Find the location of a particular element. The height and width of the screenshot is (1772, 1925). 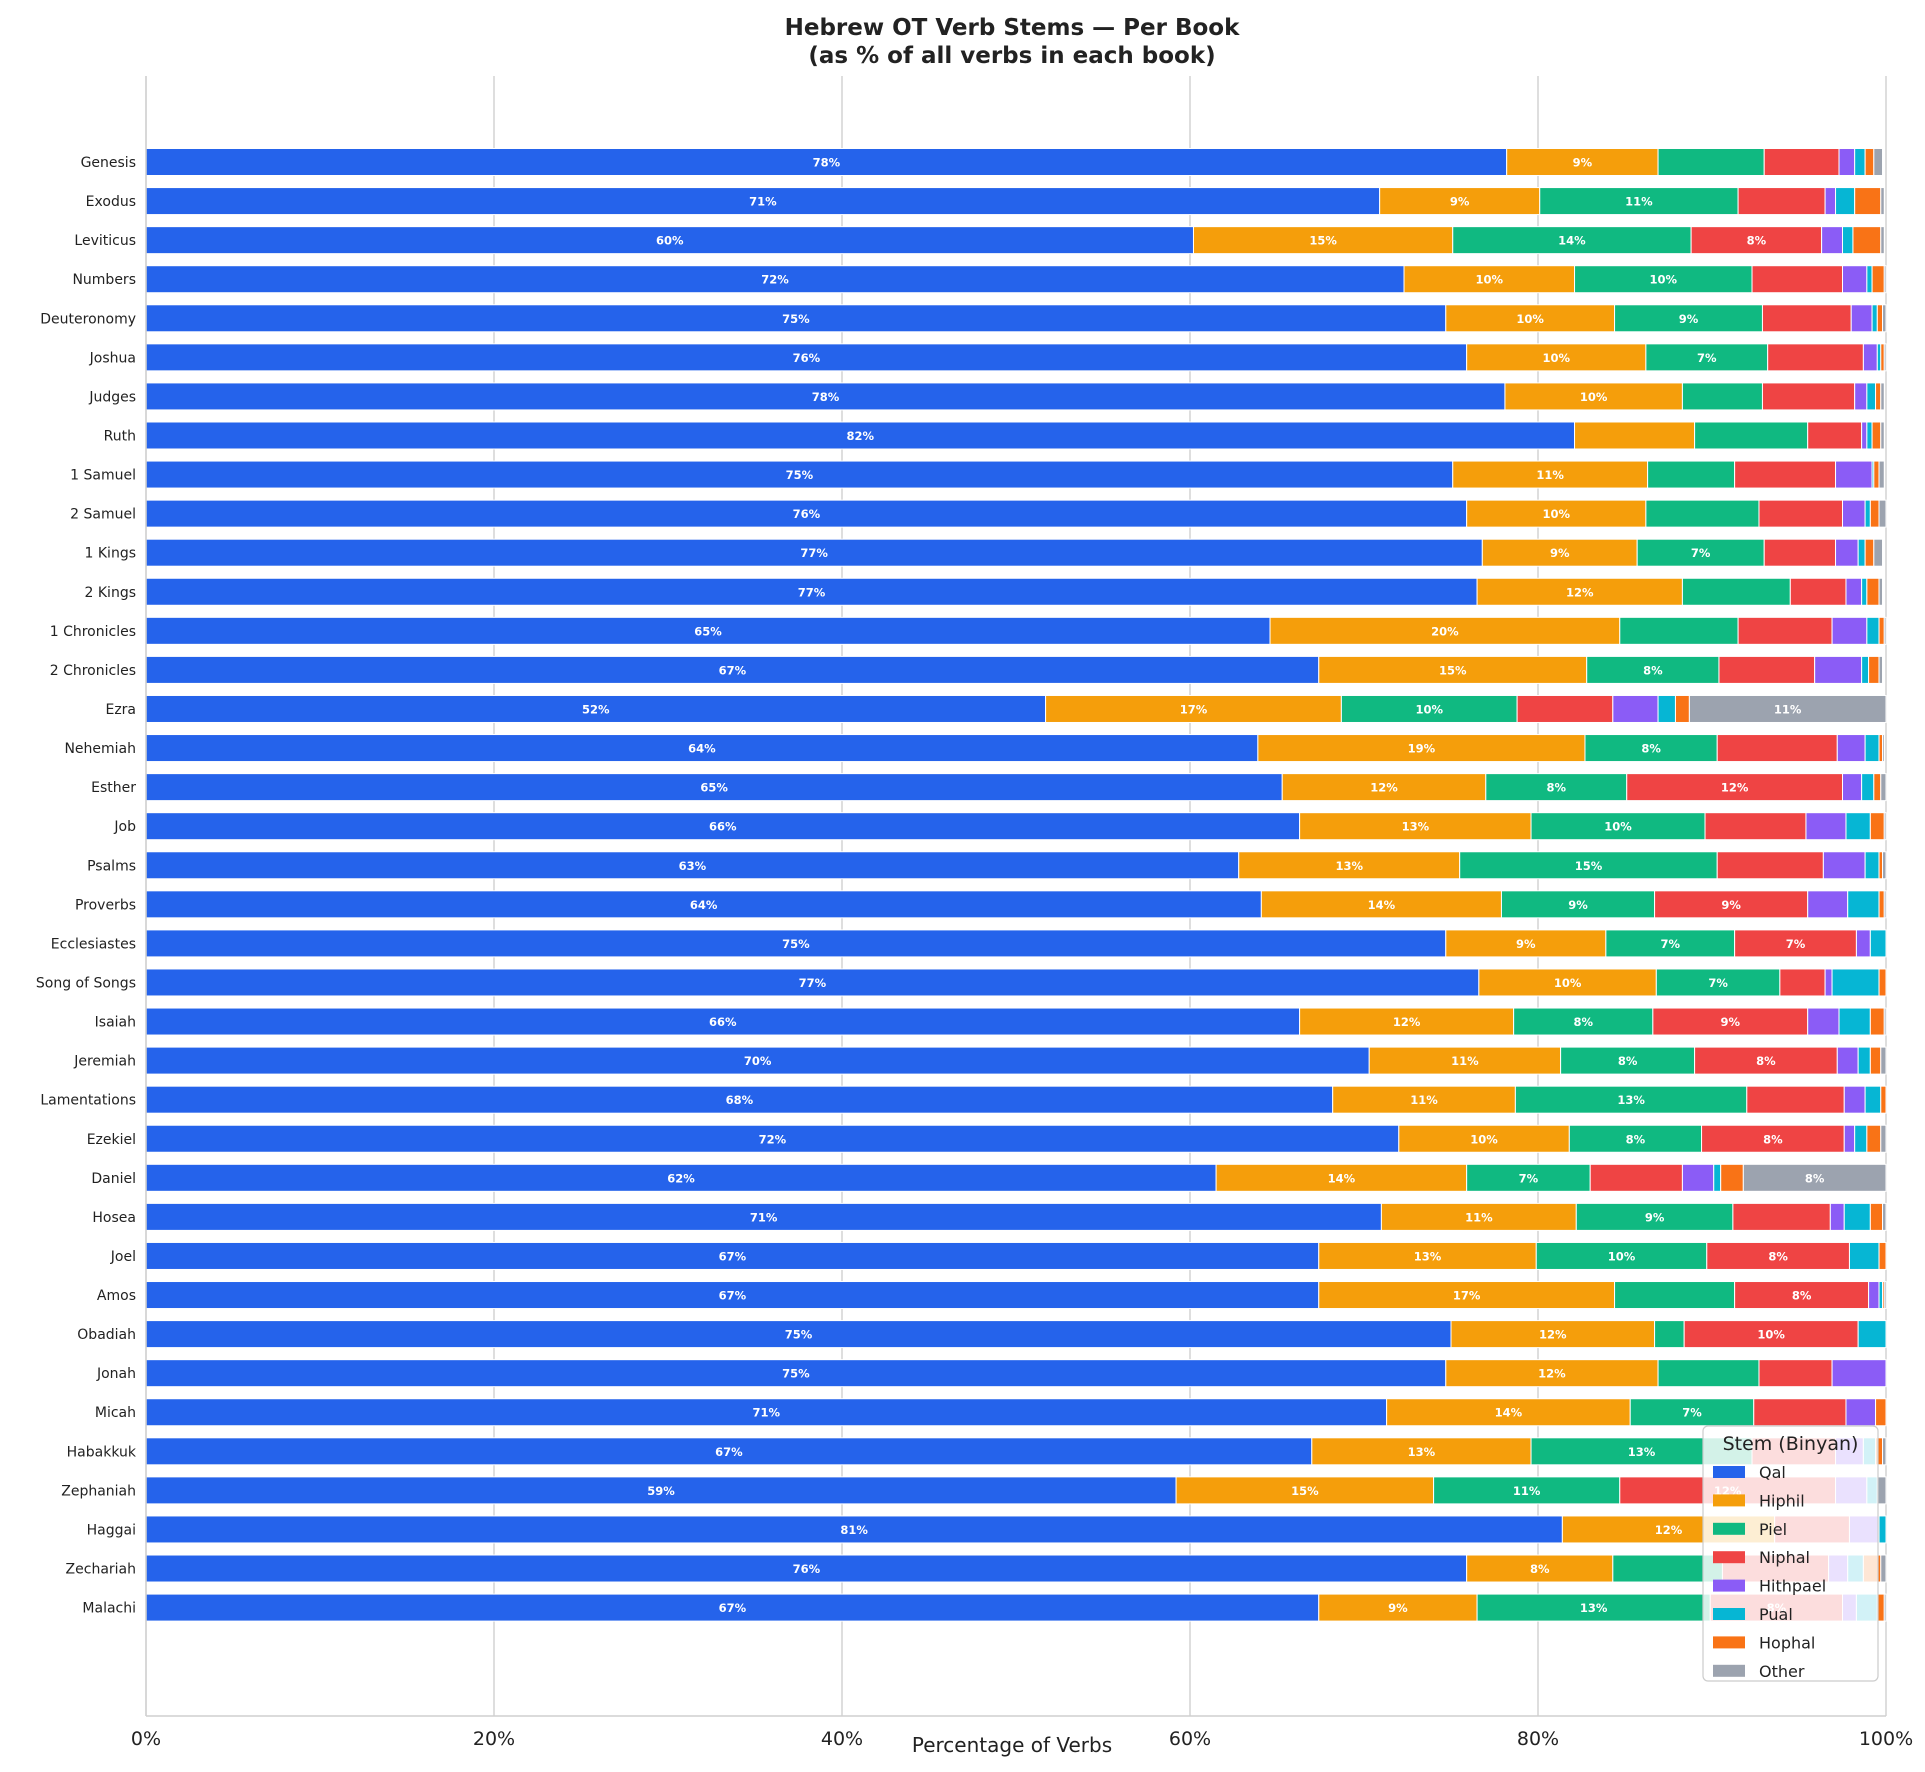

y-tick-label: Isaiah is located at coordinates (115, 1023).